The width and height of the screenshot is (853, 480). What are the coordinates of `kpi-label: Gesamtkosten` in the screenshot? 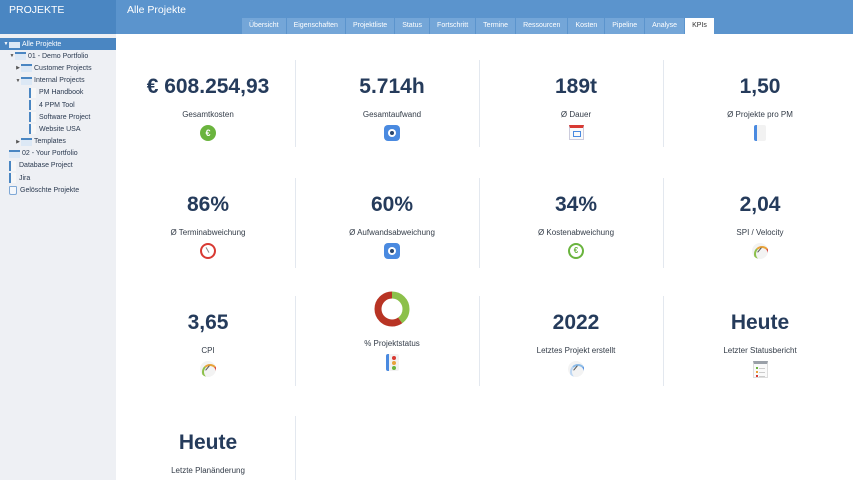 It's located at (208, 114).